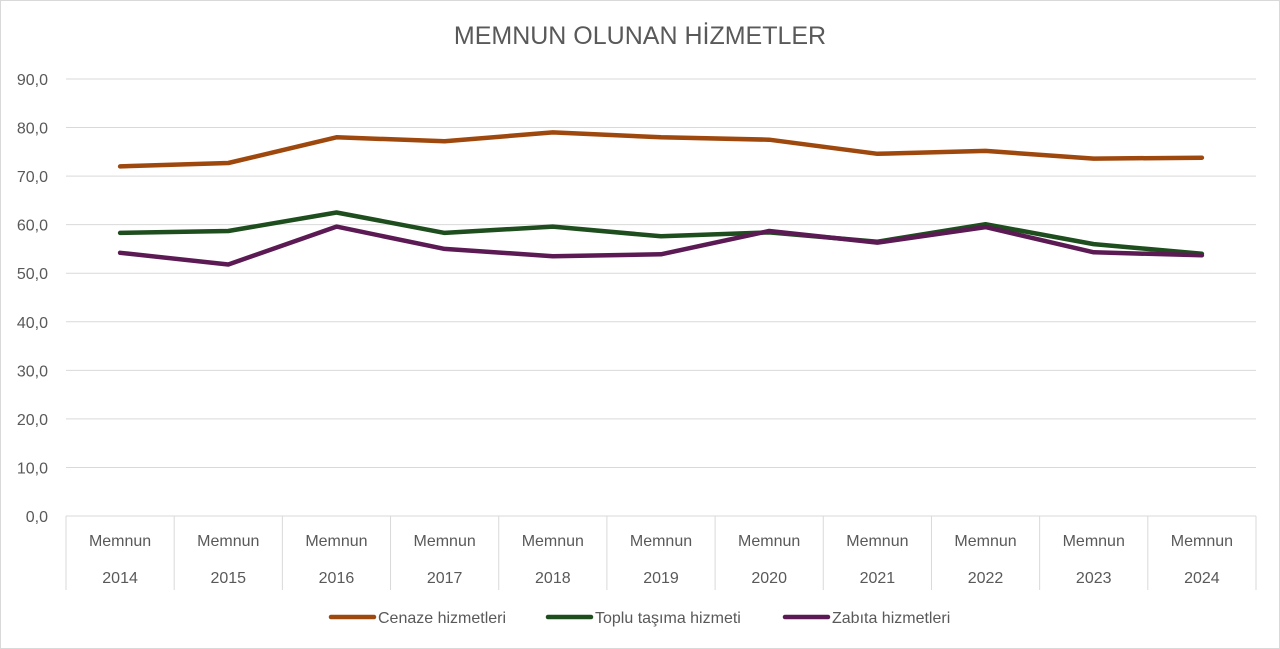  I want to click on legend-label: Cenaze hizmetleri, so click(442, 618).